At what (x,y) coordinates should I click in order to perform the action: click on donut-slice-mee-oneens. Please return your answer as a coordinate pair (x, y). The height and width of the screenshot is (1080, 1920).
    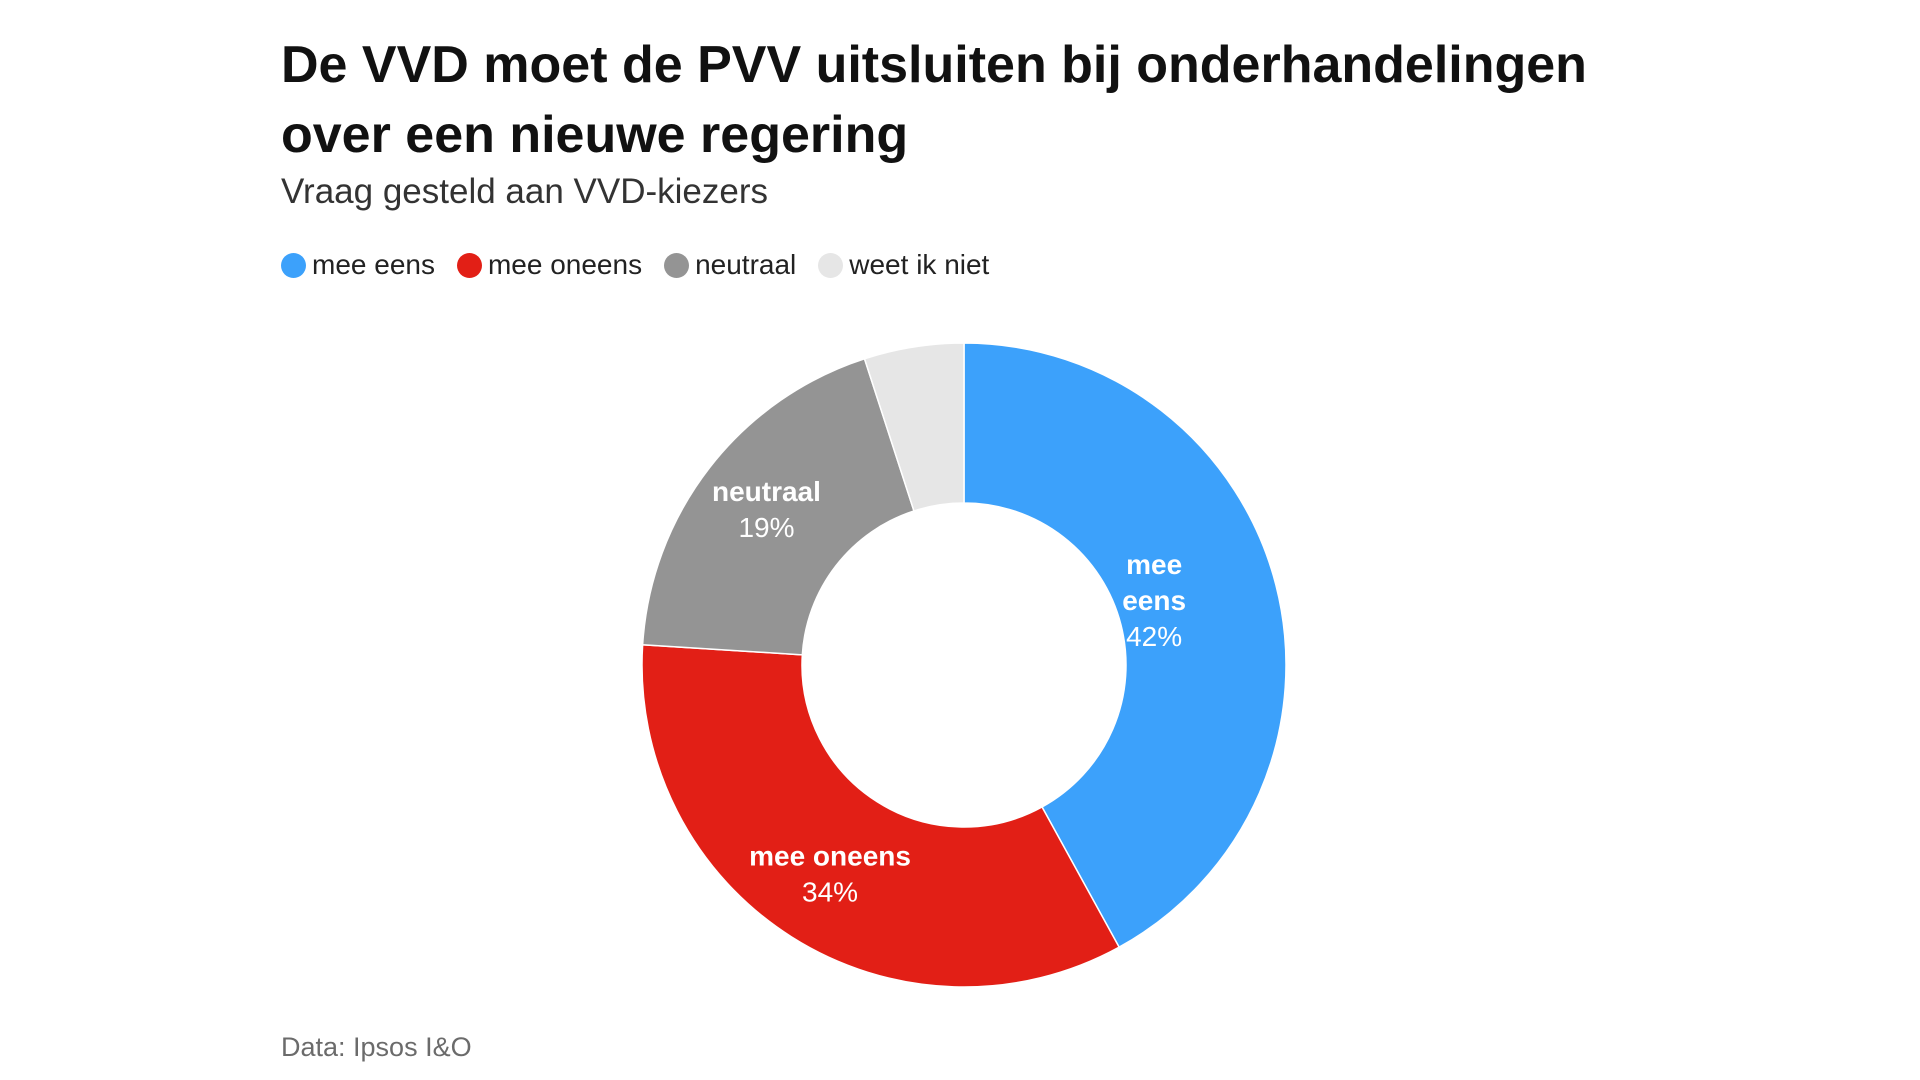
    Looking at the image, I should click on (881, 815).